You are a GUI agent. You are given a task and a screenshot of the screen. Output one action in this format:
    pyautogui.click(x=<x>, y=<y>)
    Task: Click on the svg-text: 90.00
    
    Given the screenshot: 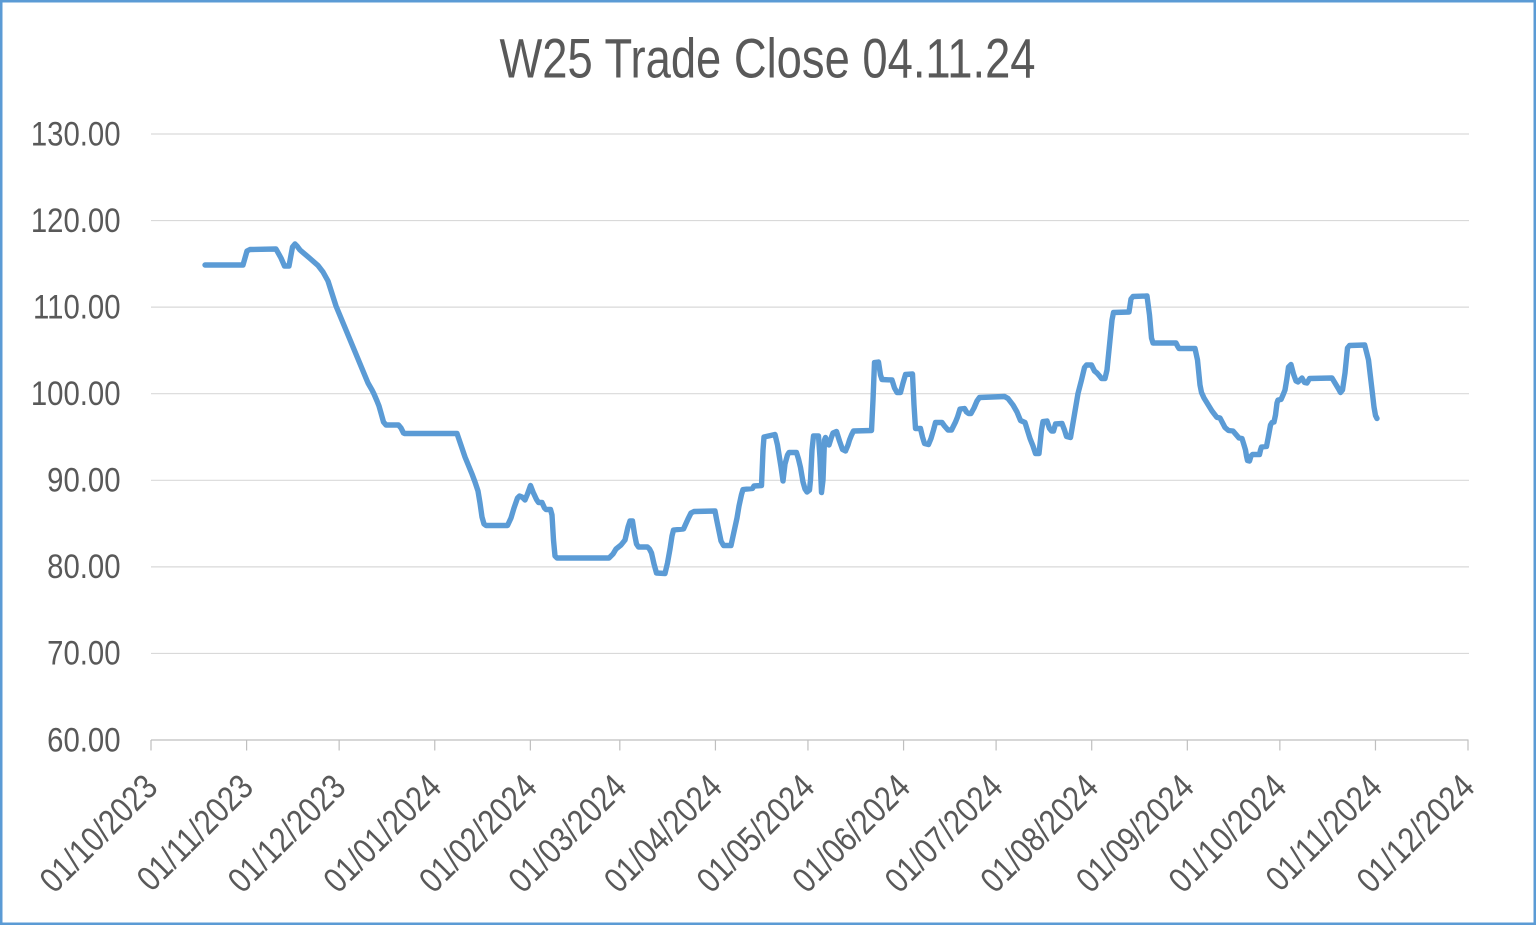 What is the action you would take?
    pyautogui.click(x=83, y=479)
    